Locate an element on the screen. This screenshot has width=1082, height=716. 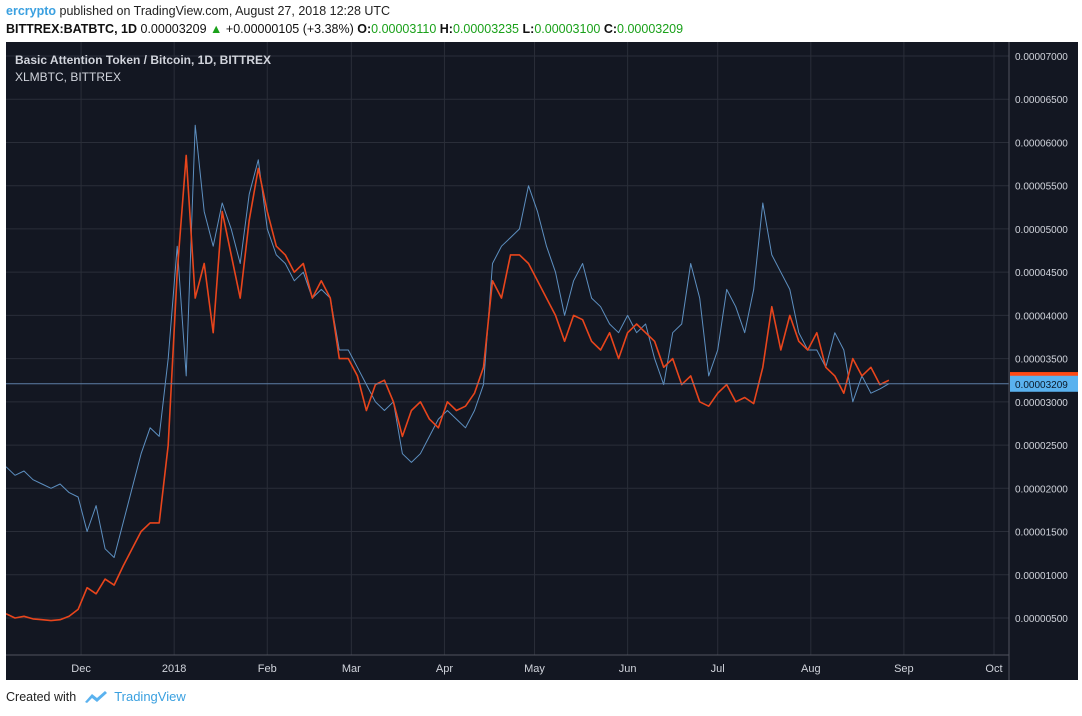
tradingview-link: TradingView is located at coordinates (150, 696).